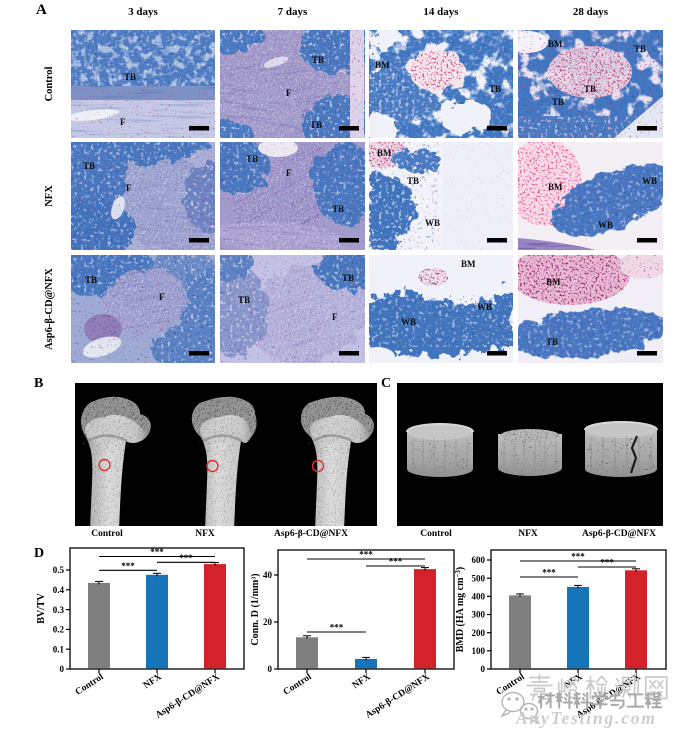 This screenshot has height=732, width=680. Describe the element at coordinates (479, 578) in the screenshot. I see `svg-text: 500` at that location.